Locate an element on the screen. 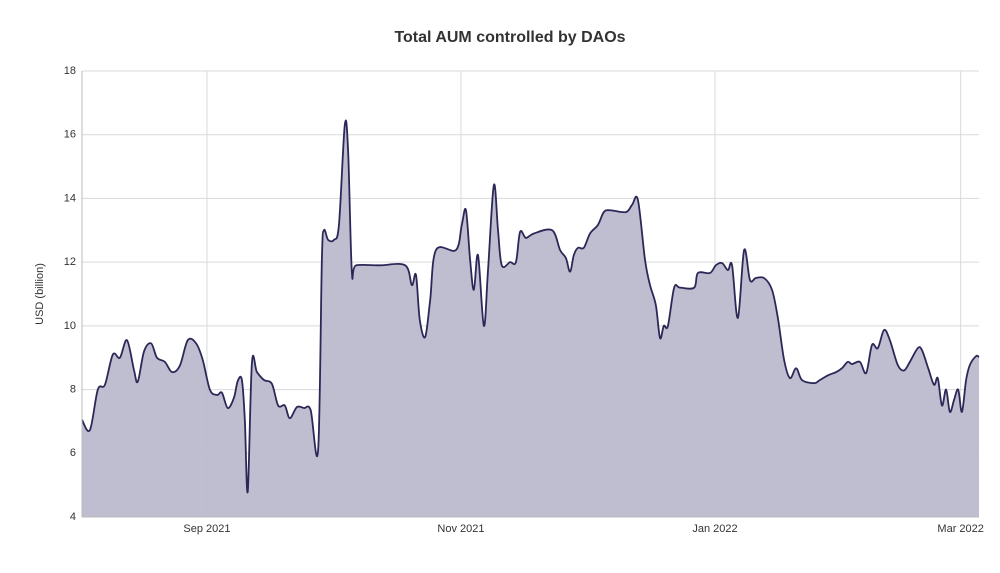  y-tick-label: 18 is located at coordinates (70, 71).